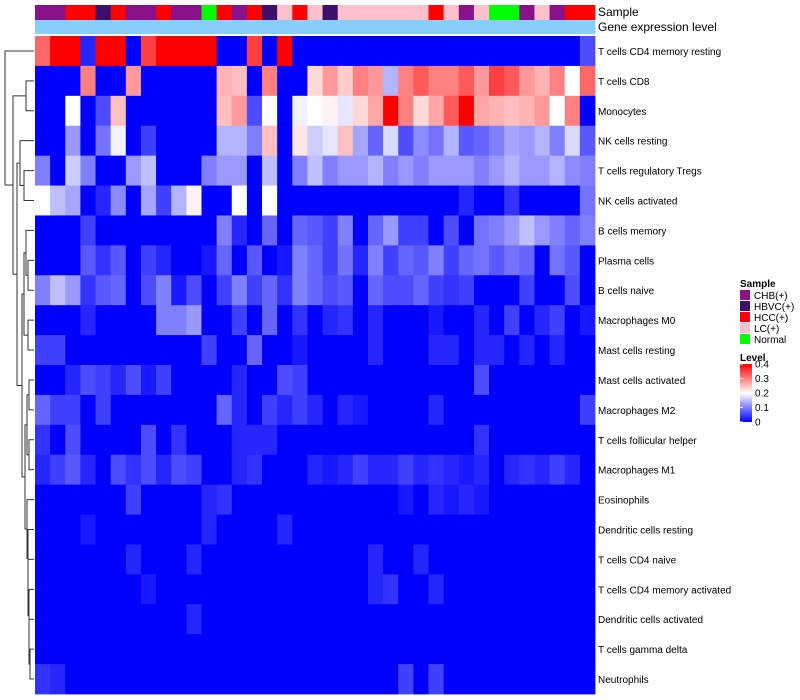 The image size is (800, 700). Describe the element at coordinates (643, 650) in the screenshot. I see `row-label: T cells gamma delta` at that location.